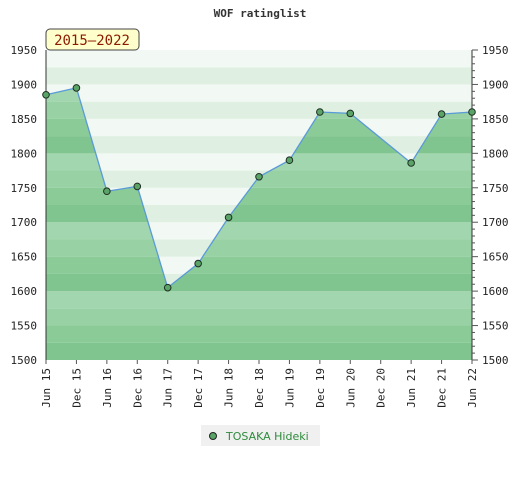 The height and width of the screenshot is (480, 520). I want to click on y-tick-label-left: 1550, so click(24, 326).